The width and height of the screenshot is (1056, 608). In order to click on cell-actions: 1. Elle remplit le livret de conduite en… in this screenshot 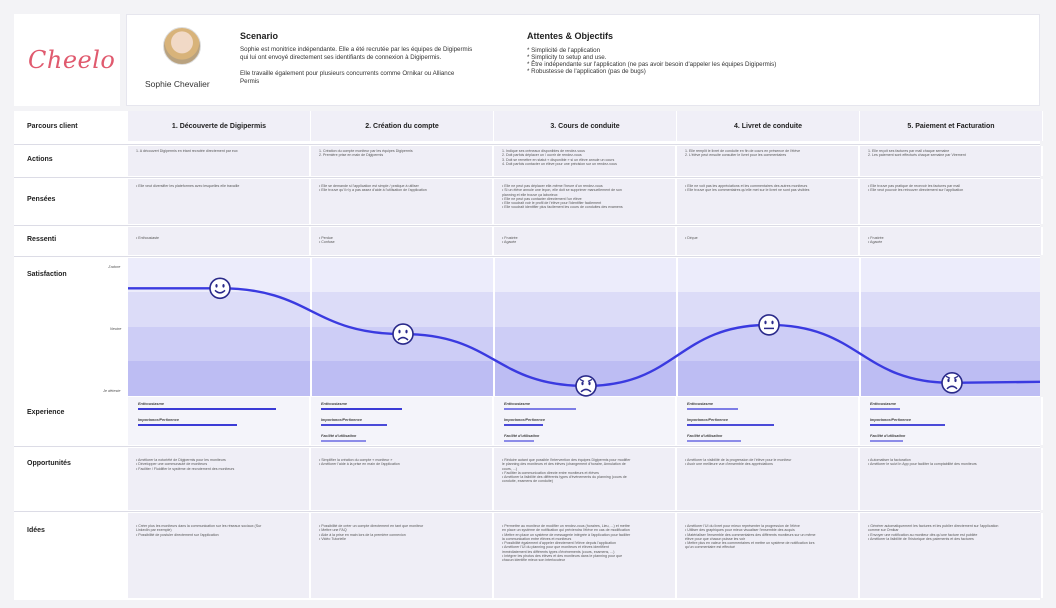, I will do `click(768, 161)`.